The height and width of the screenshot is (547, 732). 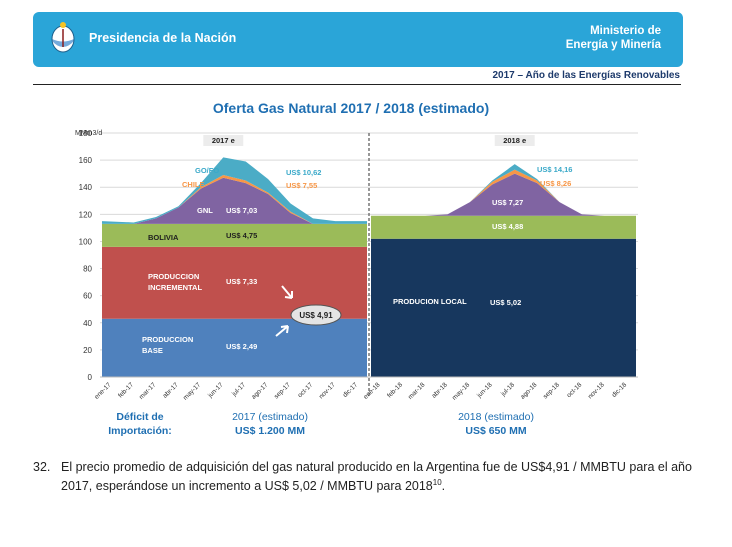 I want to click on y-tick-label: 160, so click(x=86, y=160).